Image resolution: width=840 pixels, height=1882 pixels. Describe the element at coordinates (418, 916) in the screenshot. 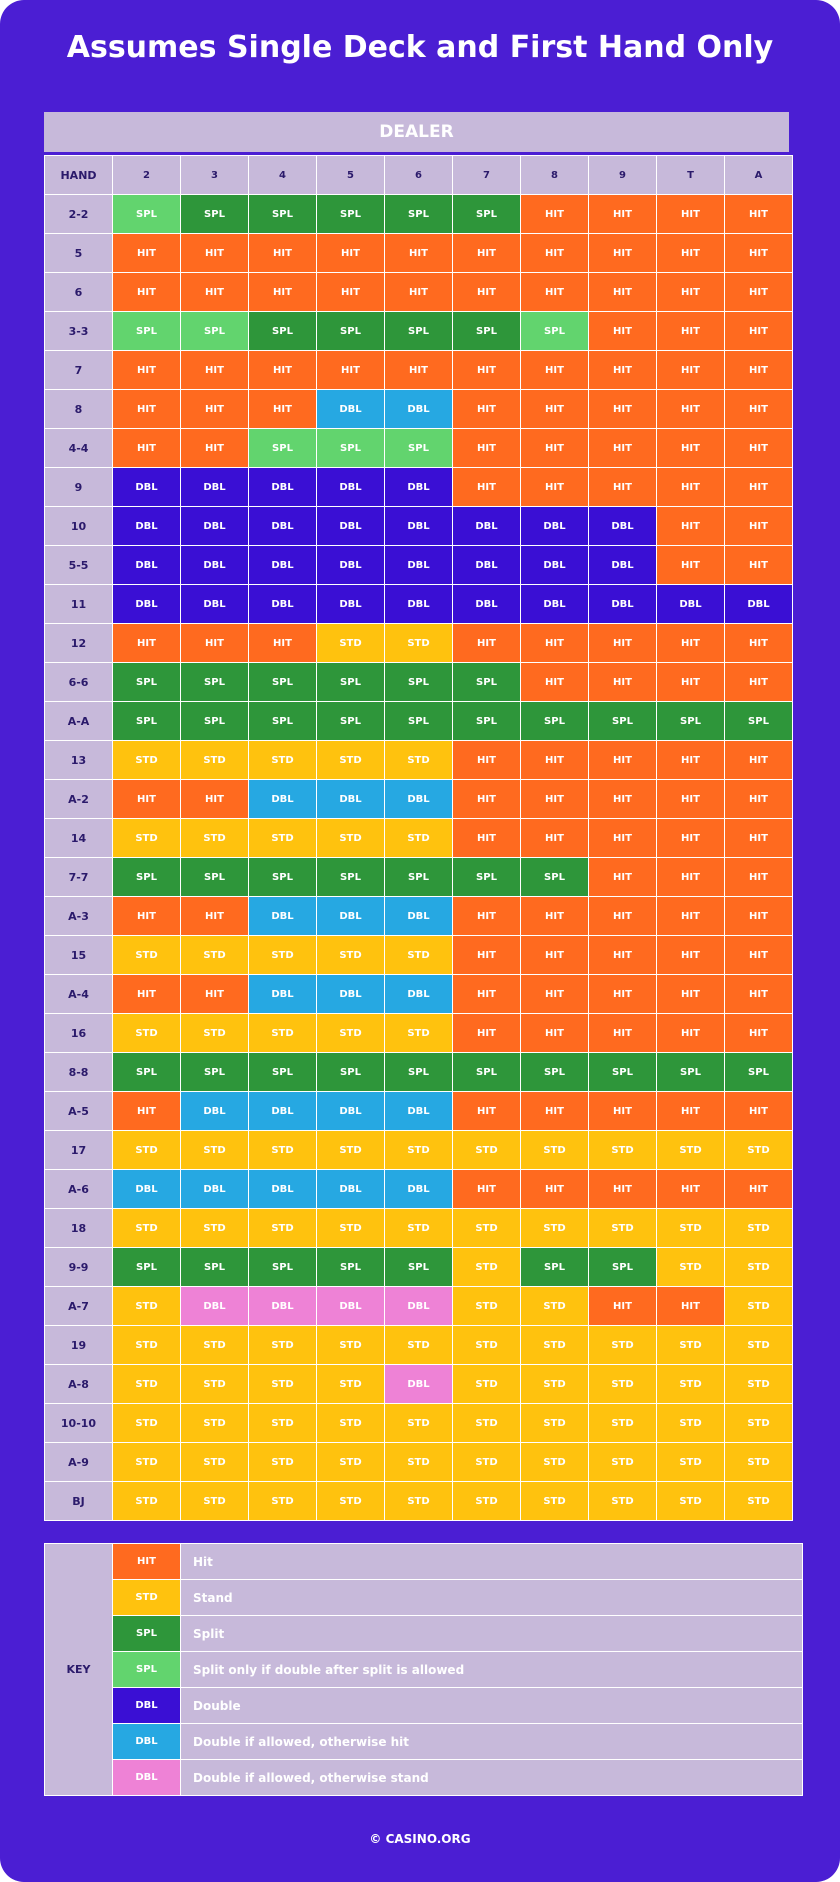

I see `table-row: A-3 HIT HIT DBL DBL DBL HIT HIT HIT HIT HIT` at that location.